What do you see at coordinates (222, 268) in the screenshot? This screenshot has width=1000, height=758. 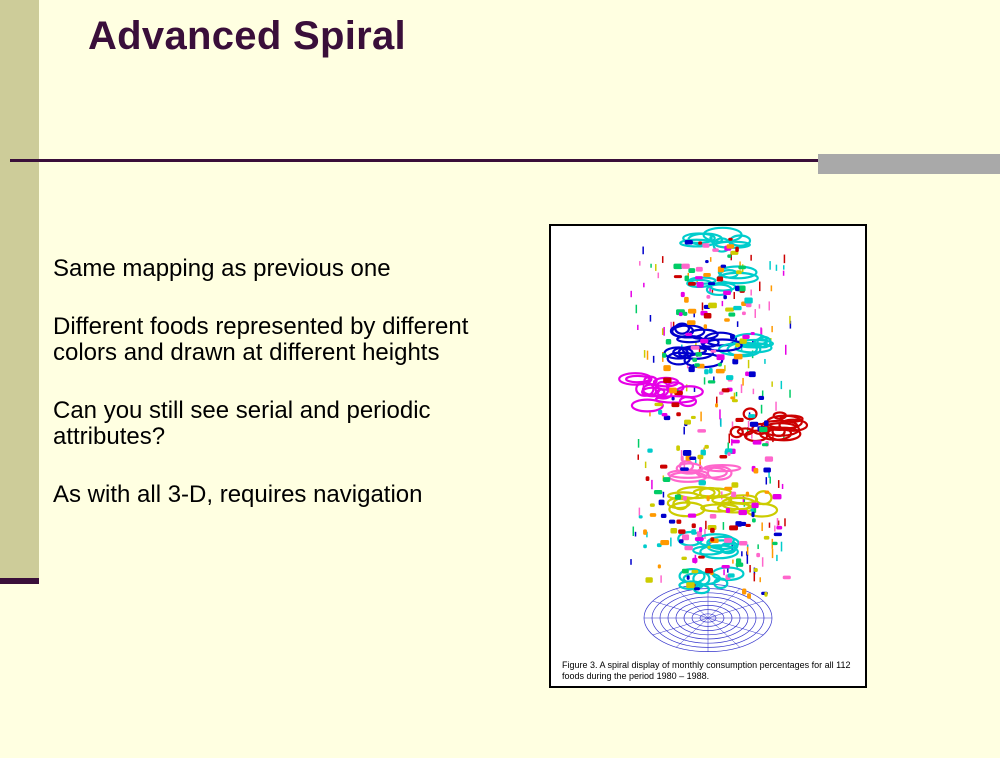 I see `bullet-item: Same mapping as previous one` at bounding box center [222, 268].